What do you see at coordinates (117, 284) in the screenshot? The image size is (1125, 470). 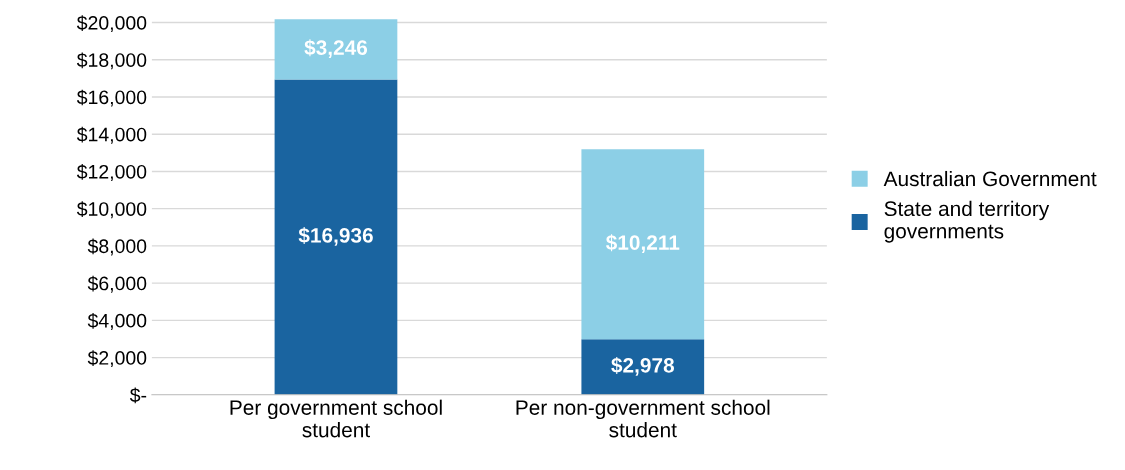 I see `y-tick-label: $6,000` at bounding box center [117, 284].